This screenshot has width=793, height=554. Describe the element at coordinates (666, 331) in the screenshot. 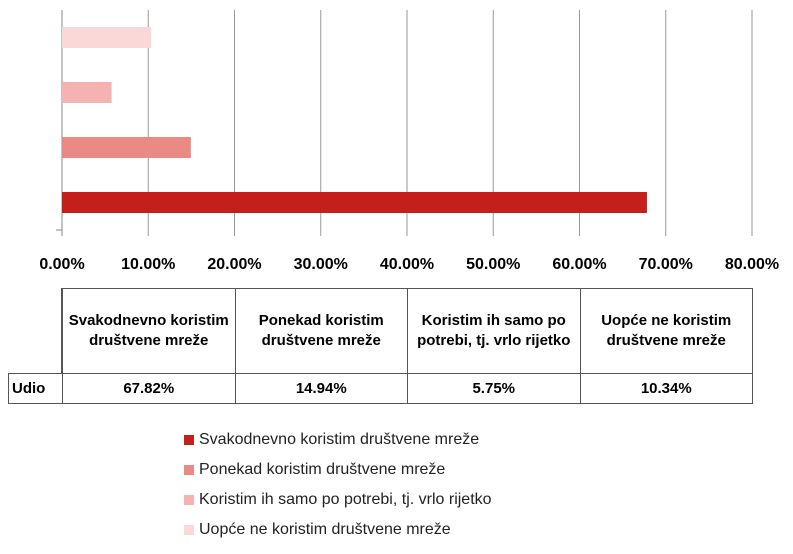

I see `table-header: Uopće ne koristim društvene mreže` at that location.